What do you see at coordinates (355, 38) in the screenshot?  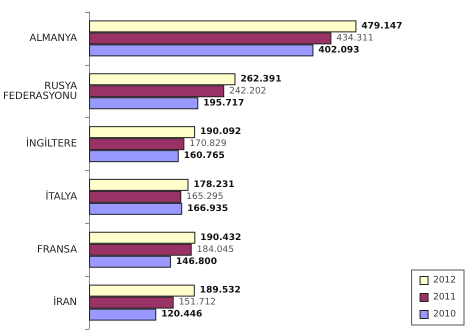 I see `data-label: 434.311` at bounding box center [355, 38].